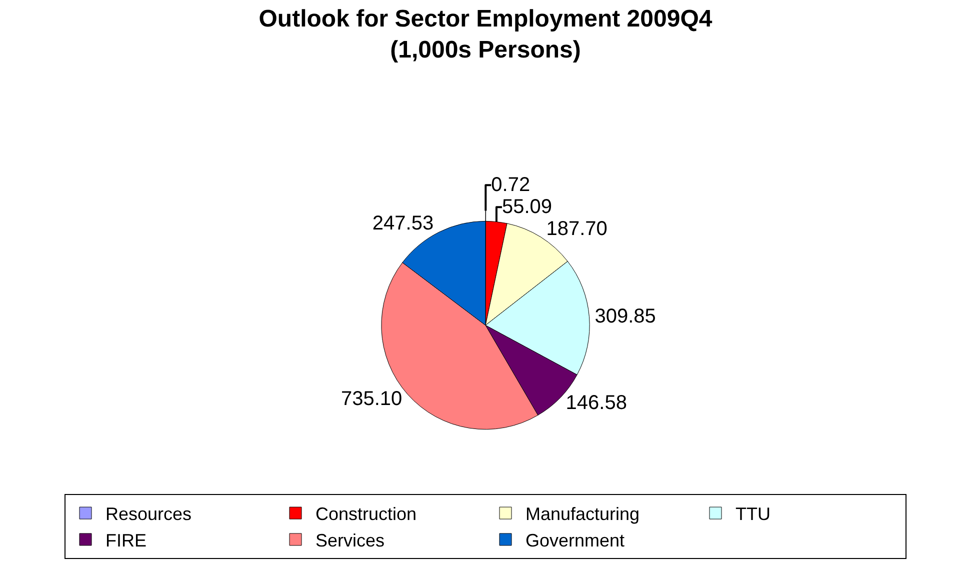  Describe the element at coordinates (625, 317) in the screenshot. I see `data-label: 309.85` at that location.